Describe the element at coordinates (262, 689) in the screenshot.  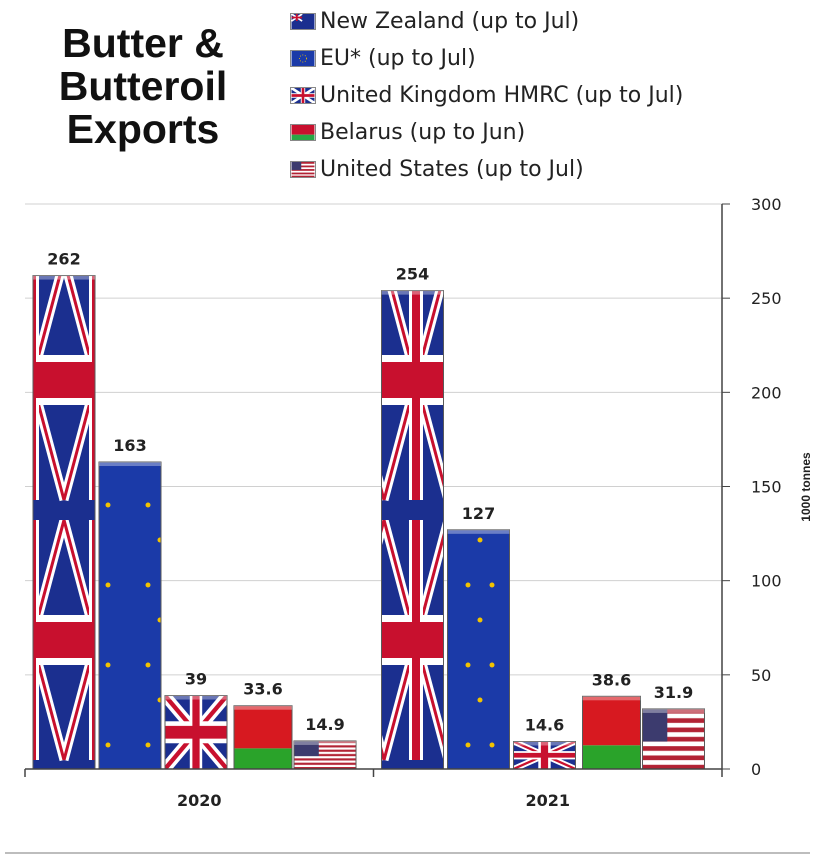
I see `data-label-belarus-2020: 33.6` at that location.